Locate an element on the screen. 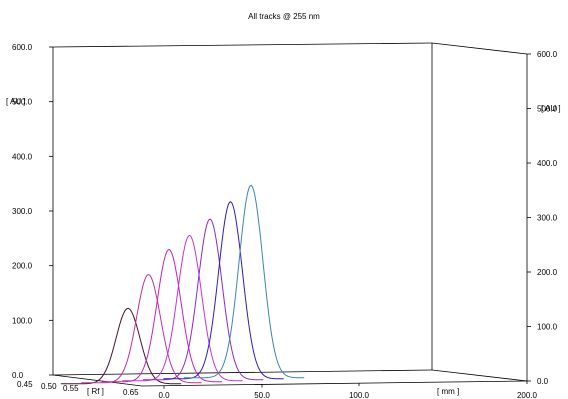  y-axis-label-right: [ AU ] is located at coordinates (551, 108).